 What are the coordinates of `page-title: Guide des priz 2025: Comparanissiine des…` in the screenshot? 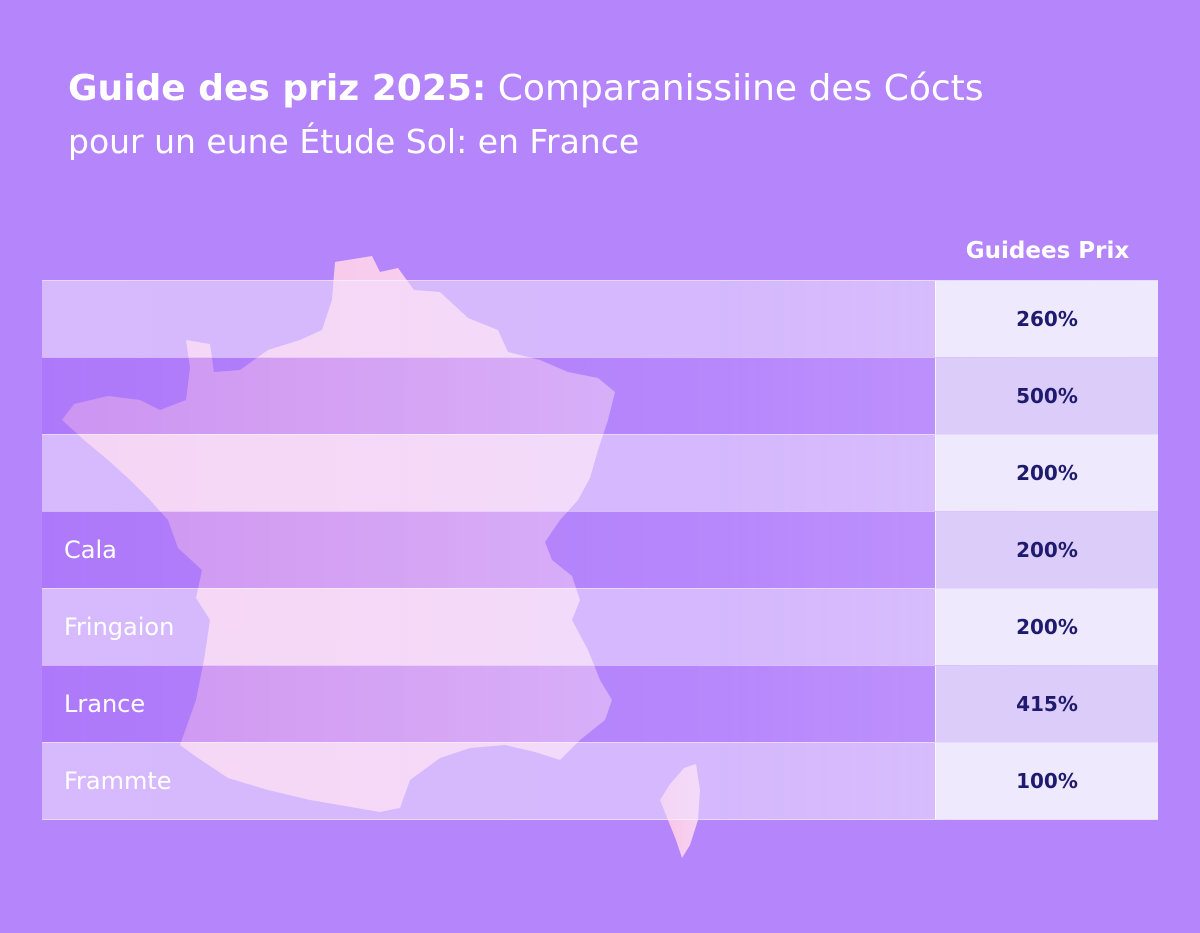 It's located at (618, 89).